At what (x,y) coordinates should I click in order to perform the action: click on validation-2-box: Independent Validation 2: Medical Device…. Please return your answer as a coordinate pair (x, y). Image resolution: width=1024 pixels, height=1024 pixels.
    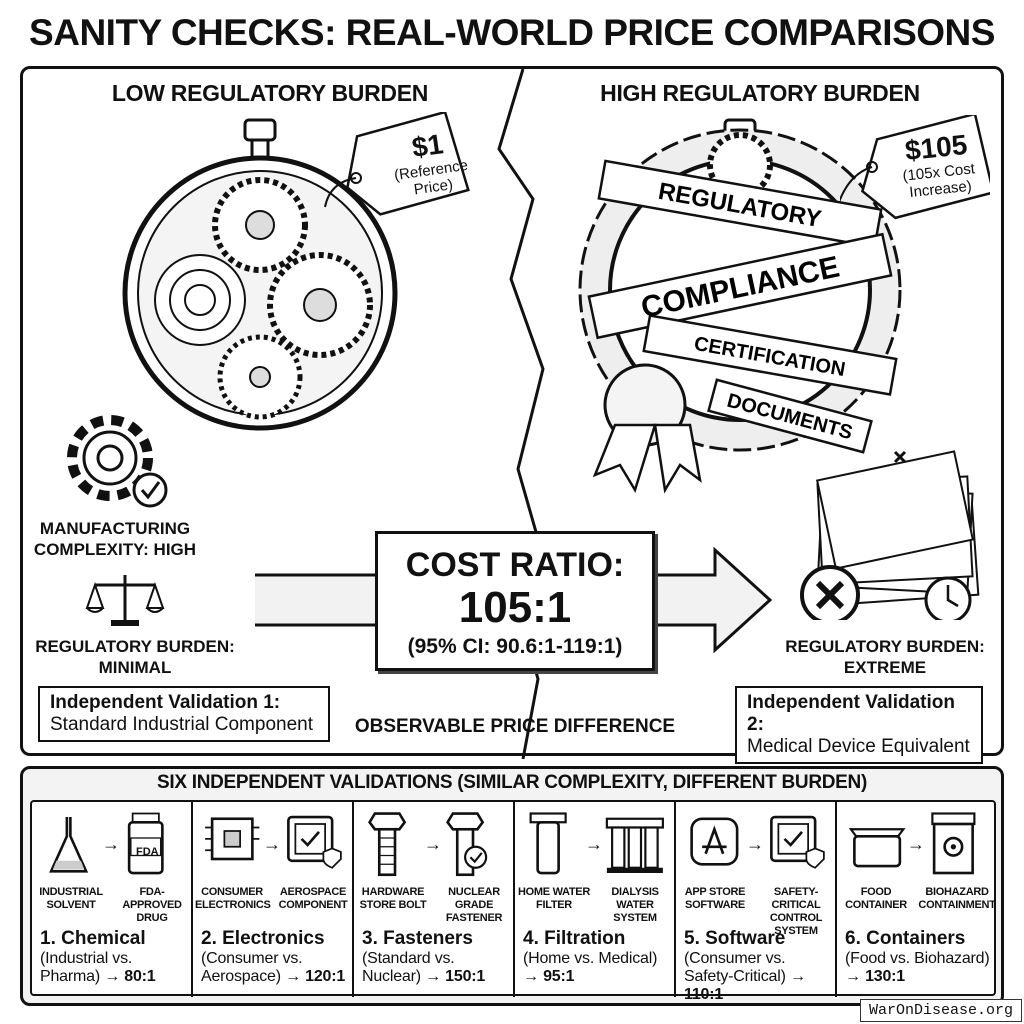
    Looking at the image, I should click on (859, 725).